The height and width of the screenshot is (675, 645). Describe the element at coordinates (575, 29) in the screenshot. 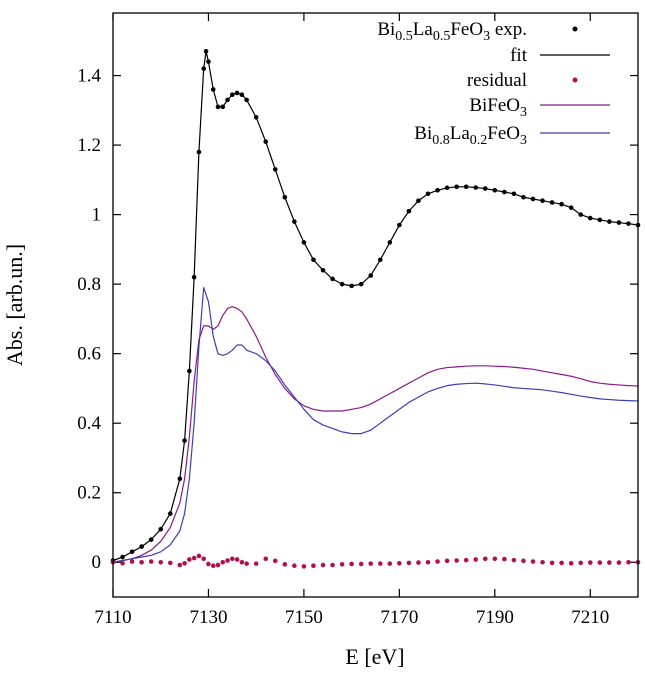

I see `legend-swatch` at that location.